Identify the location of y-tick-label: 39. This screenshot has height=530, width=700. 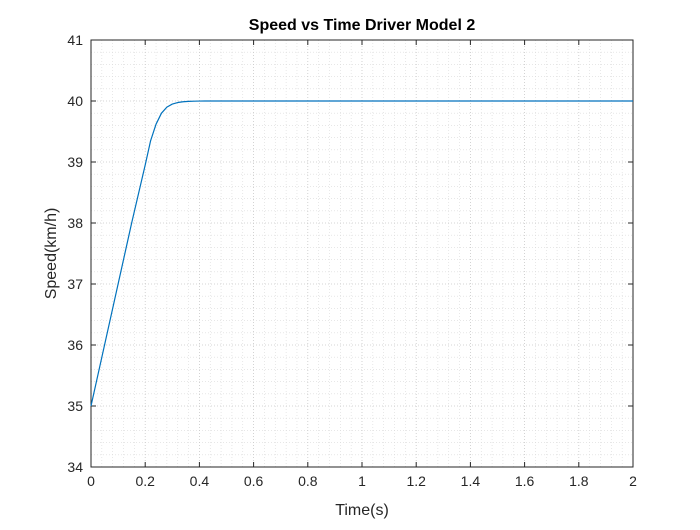
(75, 162).